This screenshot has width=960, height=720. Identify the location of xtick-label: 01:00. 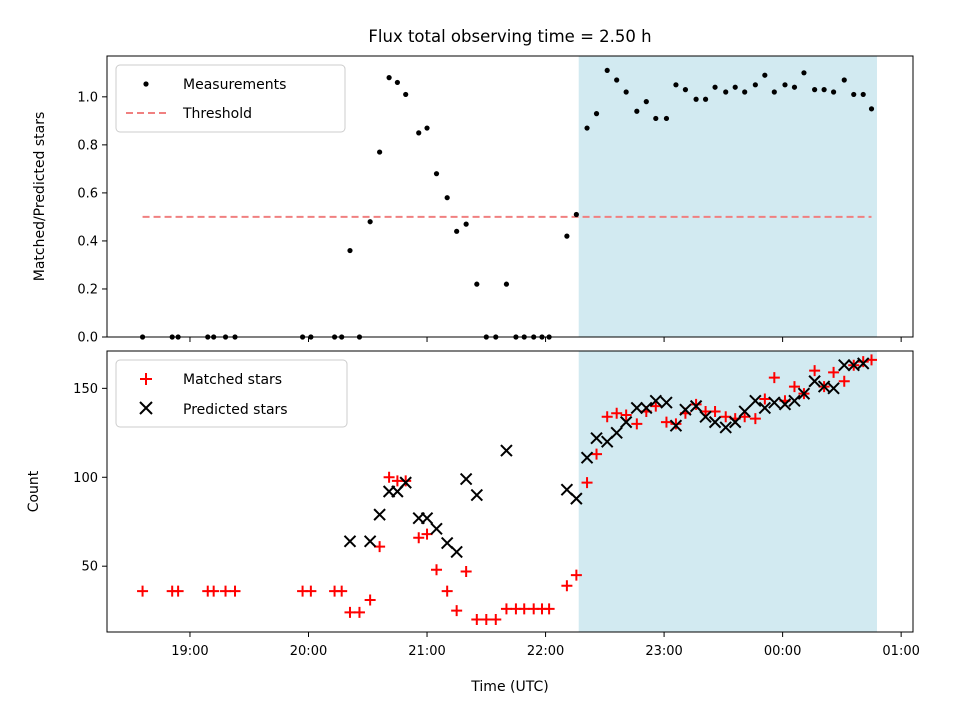
(900, 651).